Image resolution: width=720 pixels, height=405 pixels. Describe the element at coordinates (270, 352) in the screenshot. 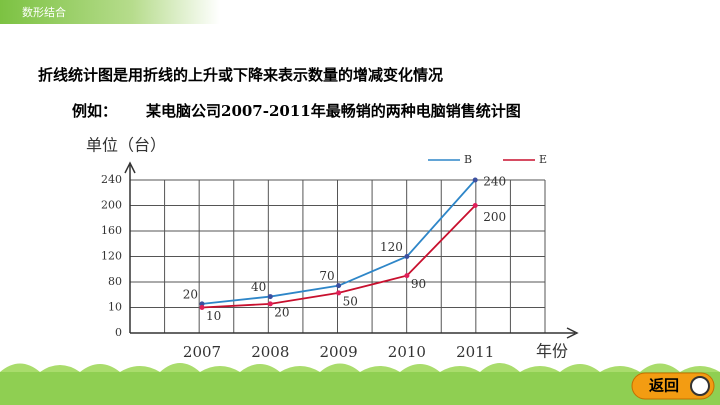

I see `x-tick-label: 2008` at that location.